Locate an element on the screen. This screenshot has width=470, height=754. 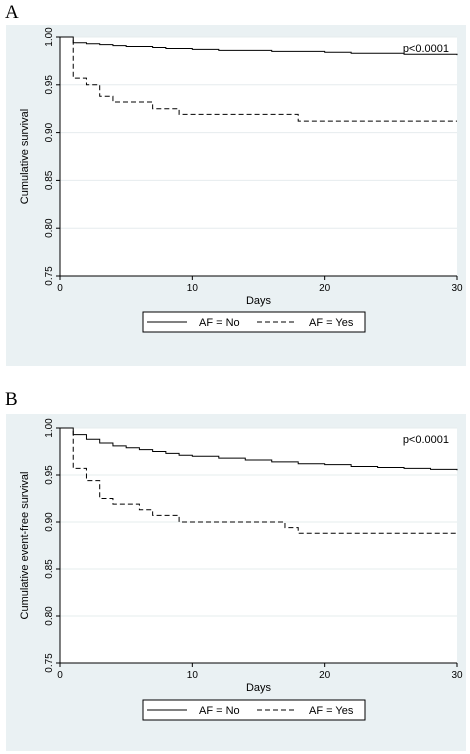
panel-b-x-axis-title: Days is located at coordinates (259, 688).